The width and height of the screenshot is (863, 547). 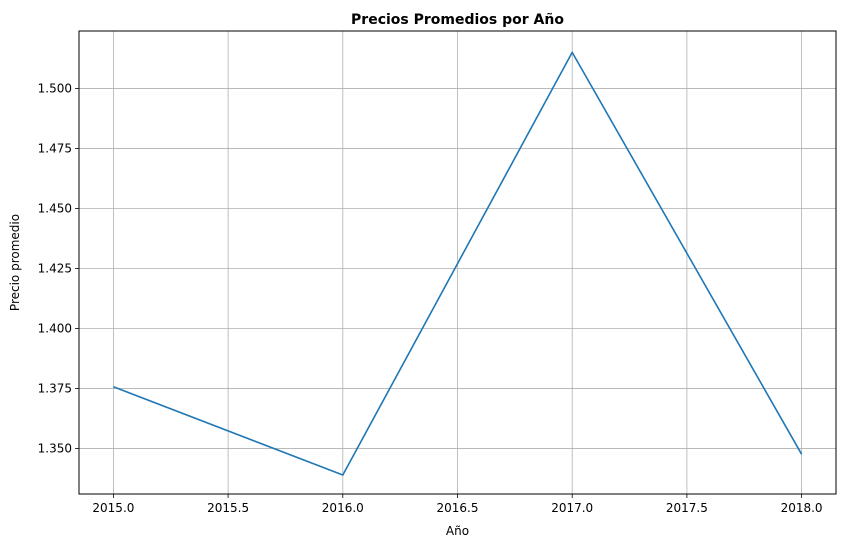 What do you see at coordinates (55, 268) in the screenshot?
I see `y-tick-label: 1.425` at bounding box center [55, 268].